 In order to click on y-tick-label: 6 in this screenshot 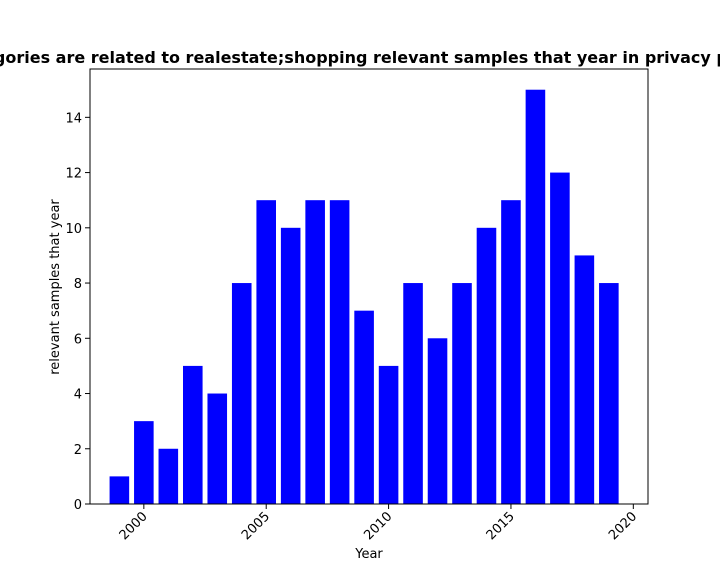, I will do `click(78, 339)`.